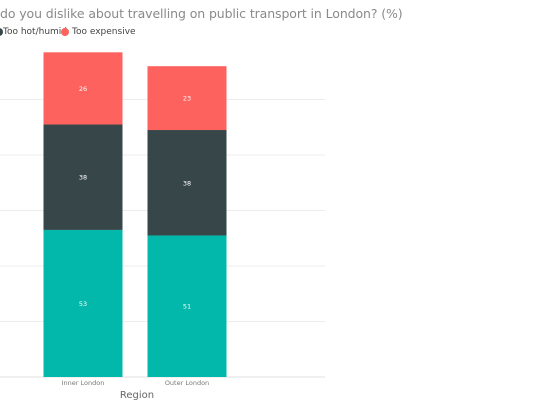 This screenshot has height=405, width=540. I want to click on data-label: 51, so click(187, 307).